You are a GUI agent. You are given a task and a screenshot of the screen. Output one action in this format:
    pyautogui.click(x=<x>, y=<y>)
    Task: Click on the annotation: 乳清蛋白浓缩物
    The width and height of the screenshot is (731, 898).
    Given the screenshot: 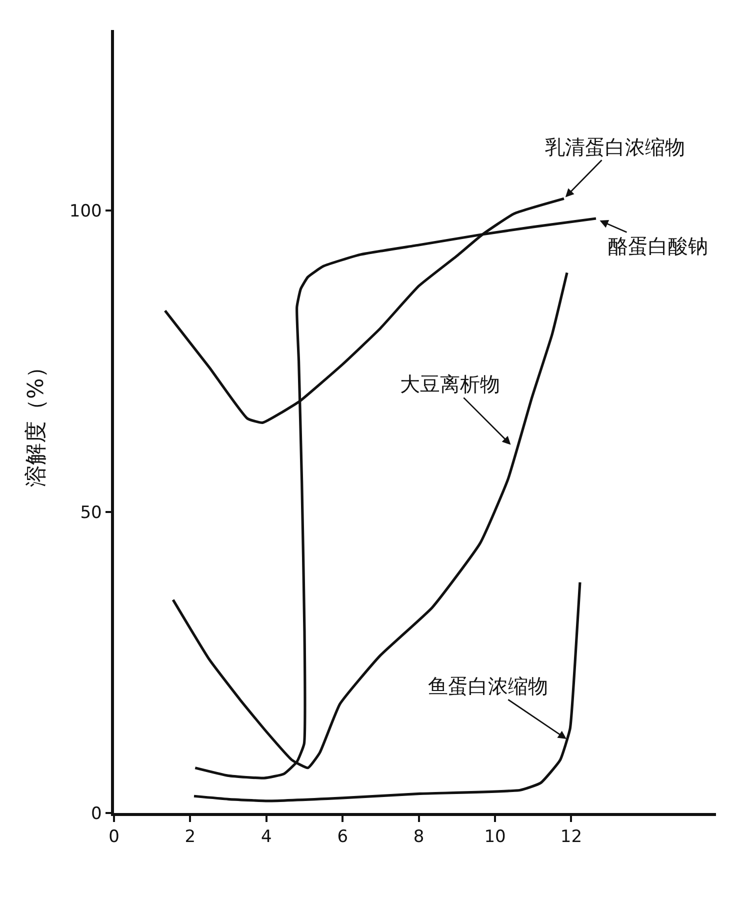 What is the action you would take?
    pyautogui.click(x=615, y=147)
    